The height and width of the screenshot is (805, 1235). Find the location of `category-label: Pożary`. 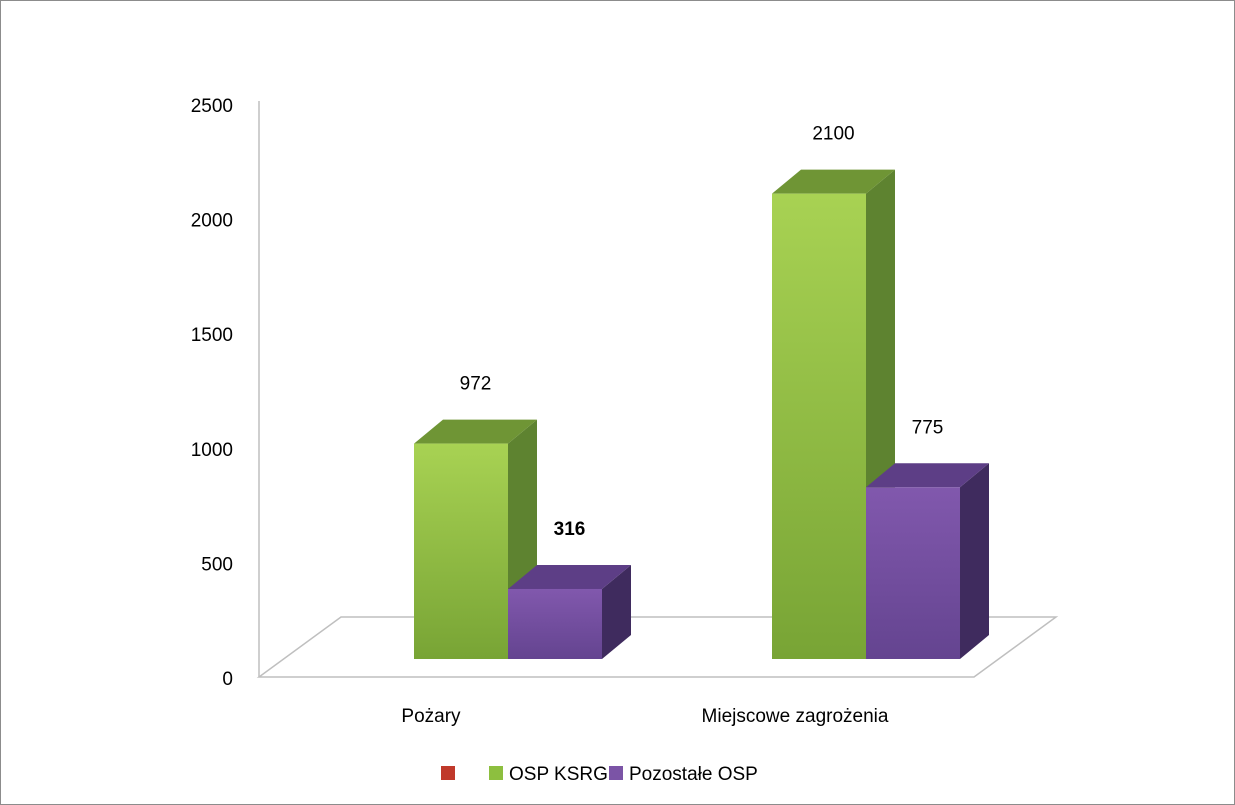

category-label: Pożary is located at coordinates (431, 716).